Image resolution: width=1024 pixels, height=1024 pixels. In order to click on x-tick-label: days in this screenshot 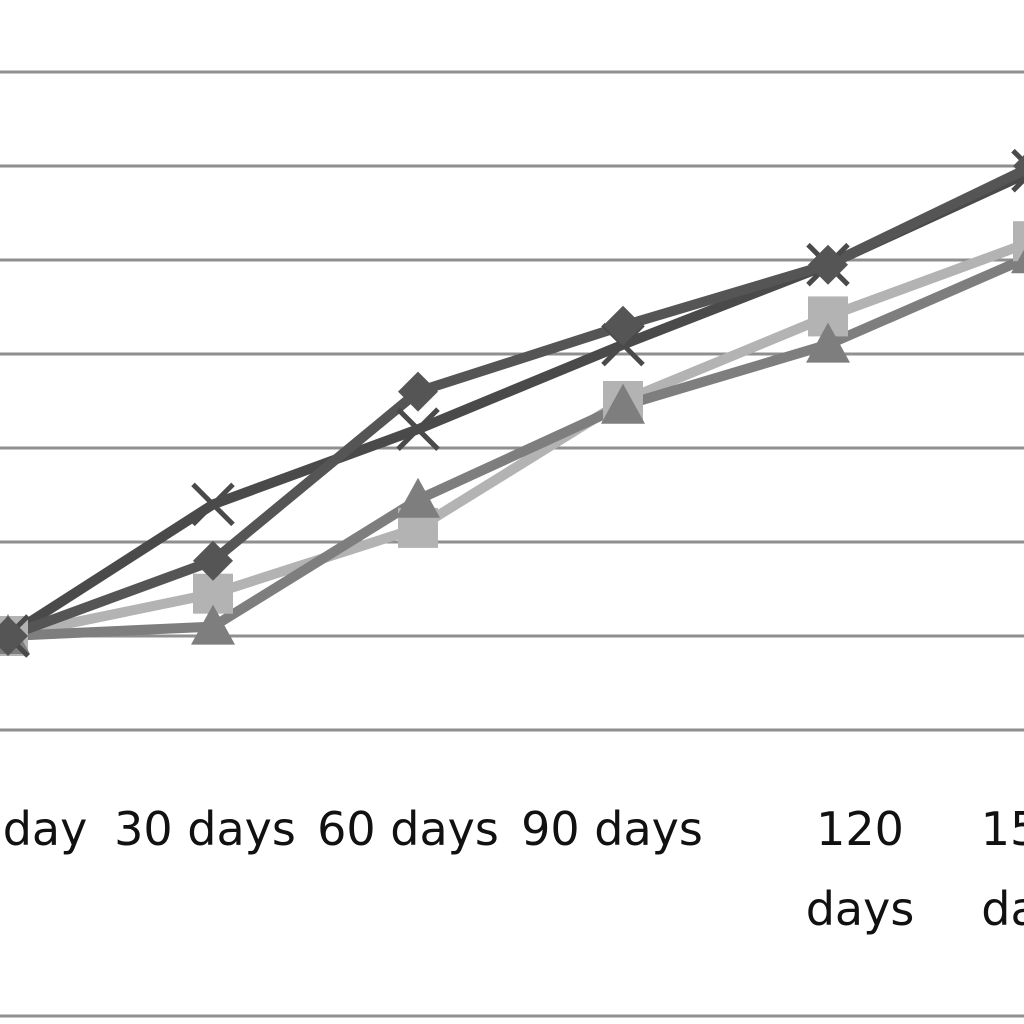, I will do `click(860, 909)`.